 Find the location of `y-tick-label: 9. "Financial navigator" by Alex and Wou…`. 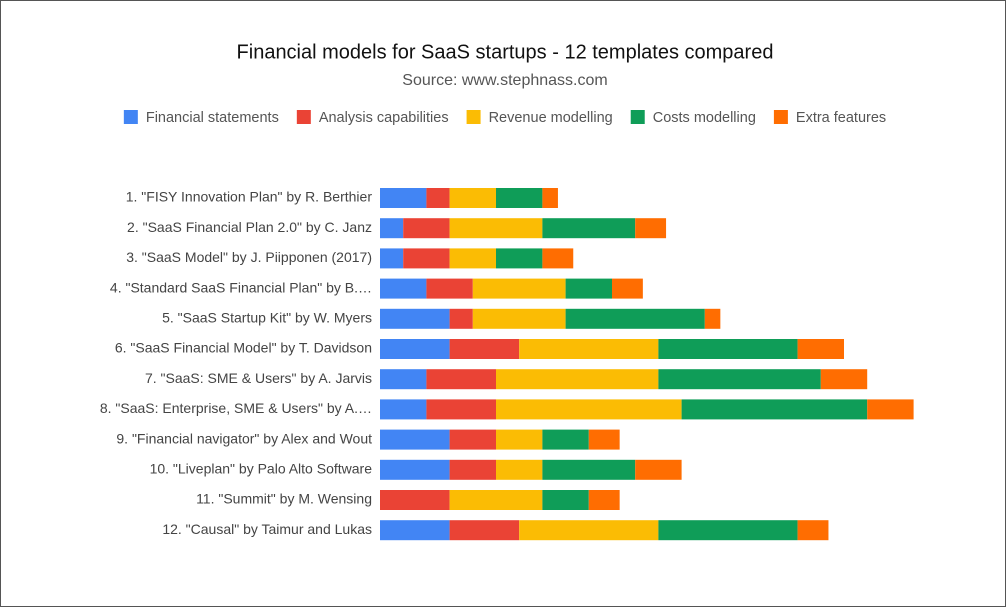

y-tick-label: 9. "Financial navigator" by Alex and Wou… is located at coordinates (244, 438).